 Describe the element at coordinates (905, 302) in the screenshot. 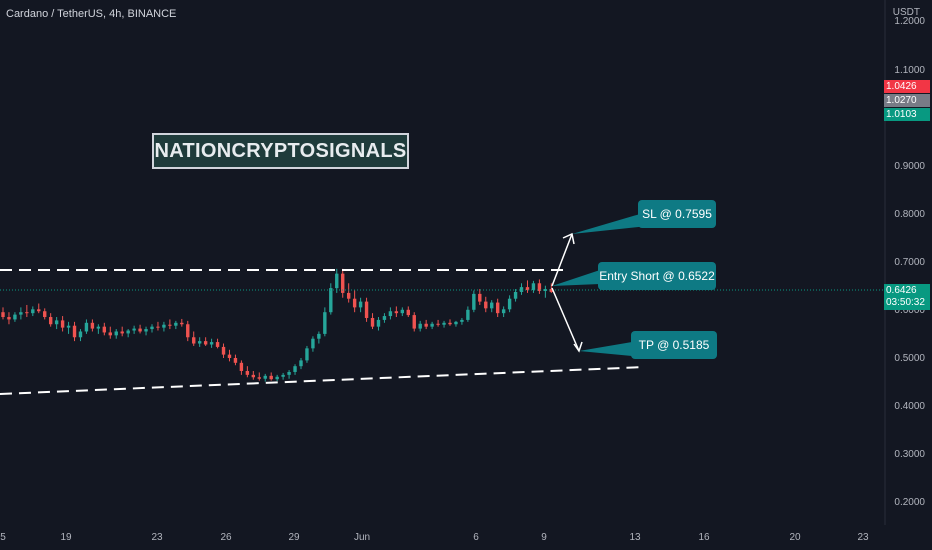

I see `candle-countdown: 03:50:32` at that location.